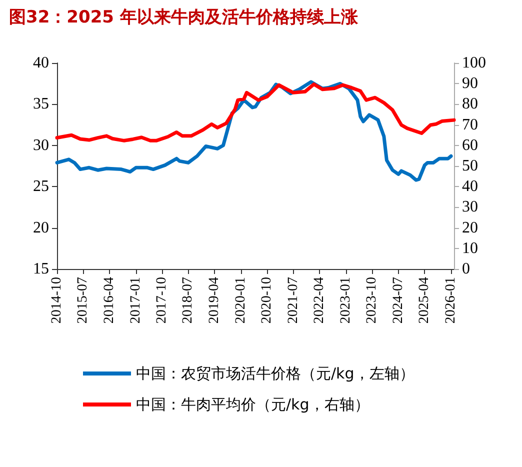  I want to click on y-tick-label: 35, so click(41, 104).